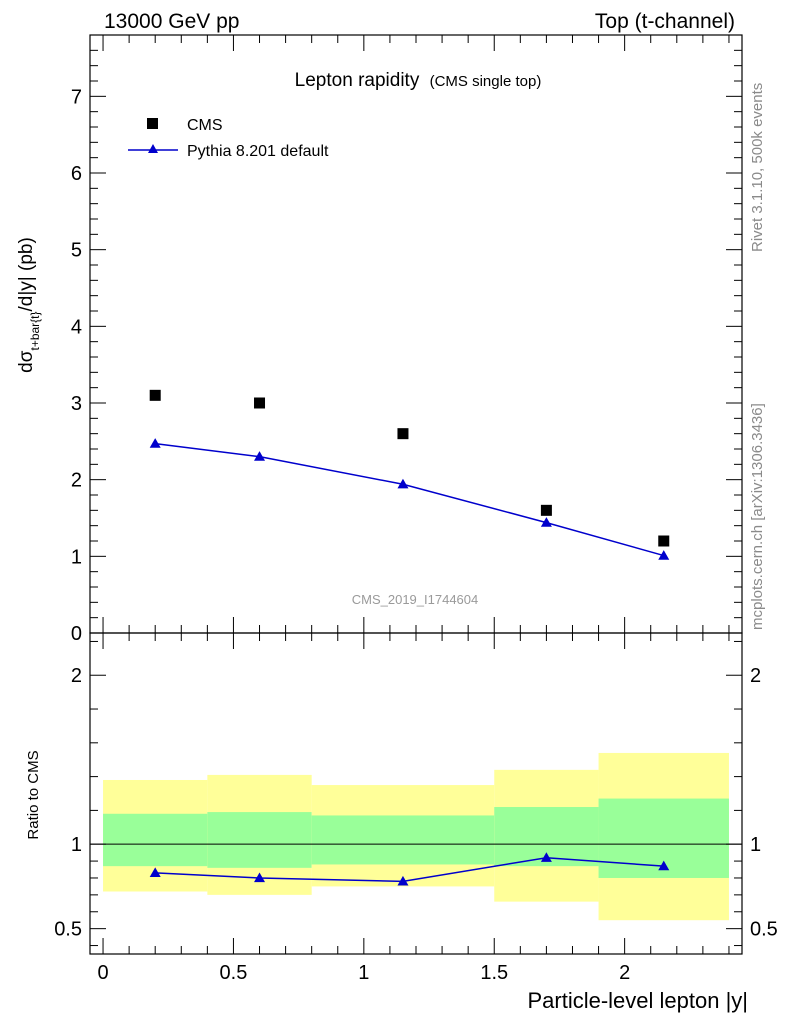 Image resolution: width=786 pixels, height=1024 pixels. I want to click on ratio-y-axis-label: Ratio to CMS, so click(33, 794).